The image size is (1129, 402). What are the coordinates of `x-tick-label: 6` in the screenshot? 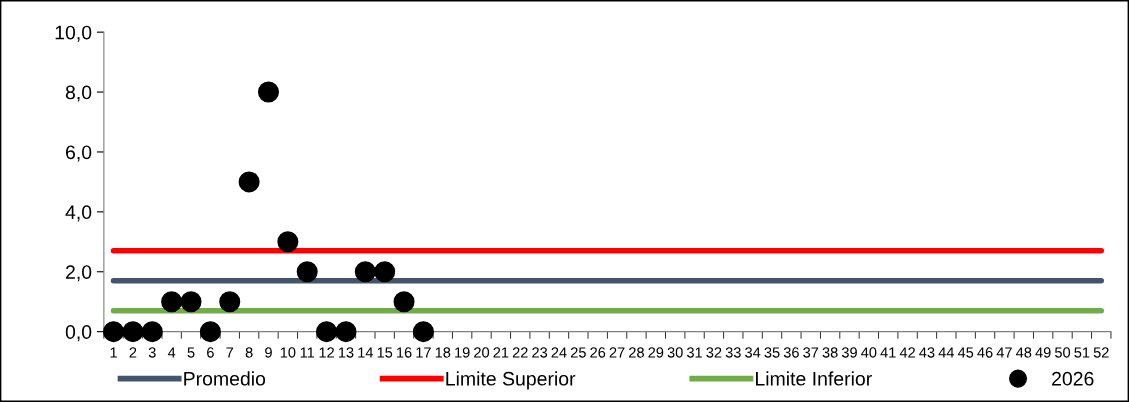 It's located at (210, 352).